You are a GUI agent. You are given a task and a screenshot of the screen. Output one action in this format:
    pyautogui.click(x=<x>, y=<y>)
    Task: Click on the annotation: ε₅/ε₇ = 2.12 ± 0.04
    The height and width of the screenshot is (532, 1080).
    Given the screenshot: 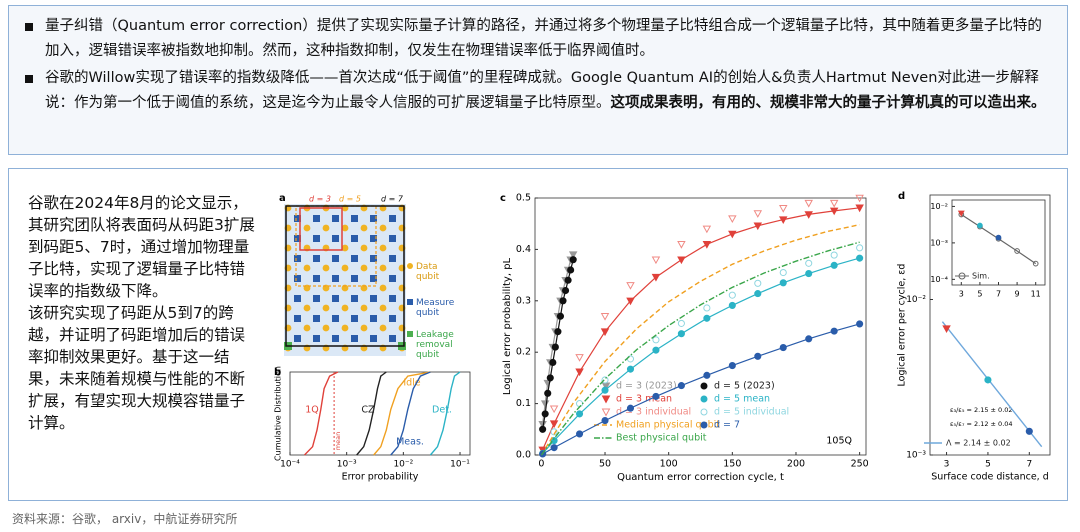 What is the action you would take?
    pyautogui.click(x=981, y=424)
    